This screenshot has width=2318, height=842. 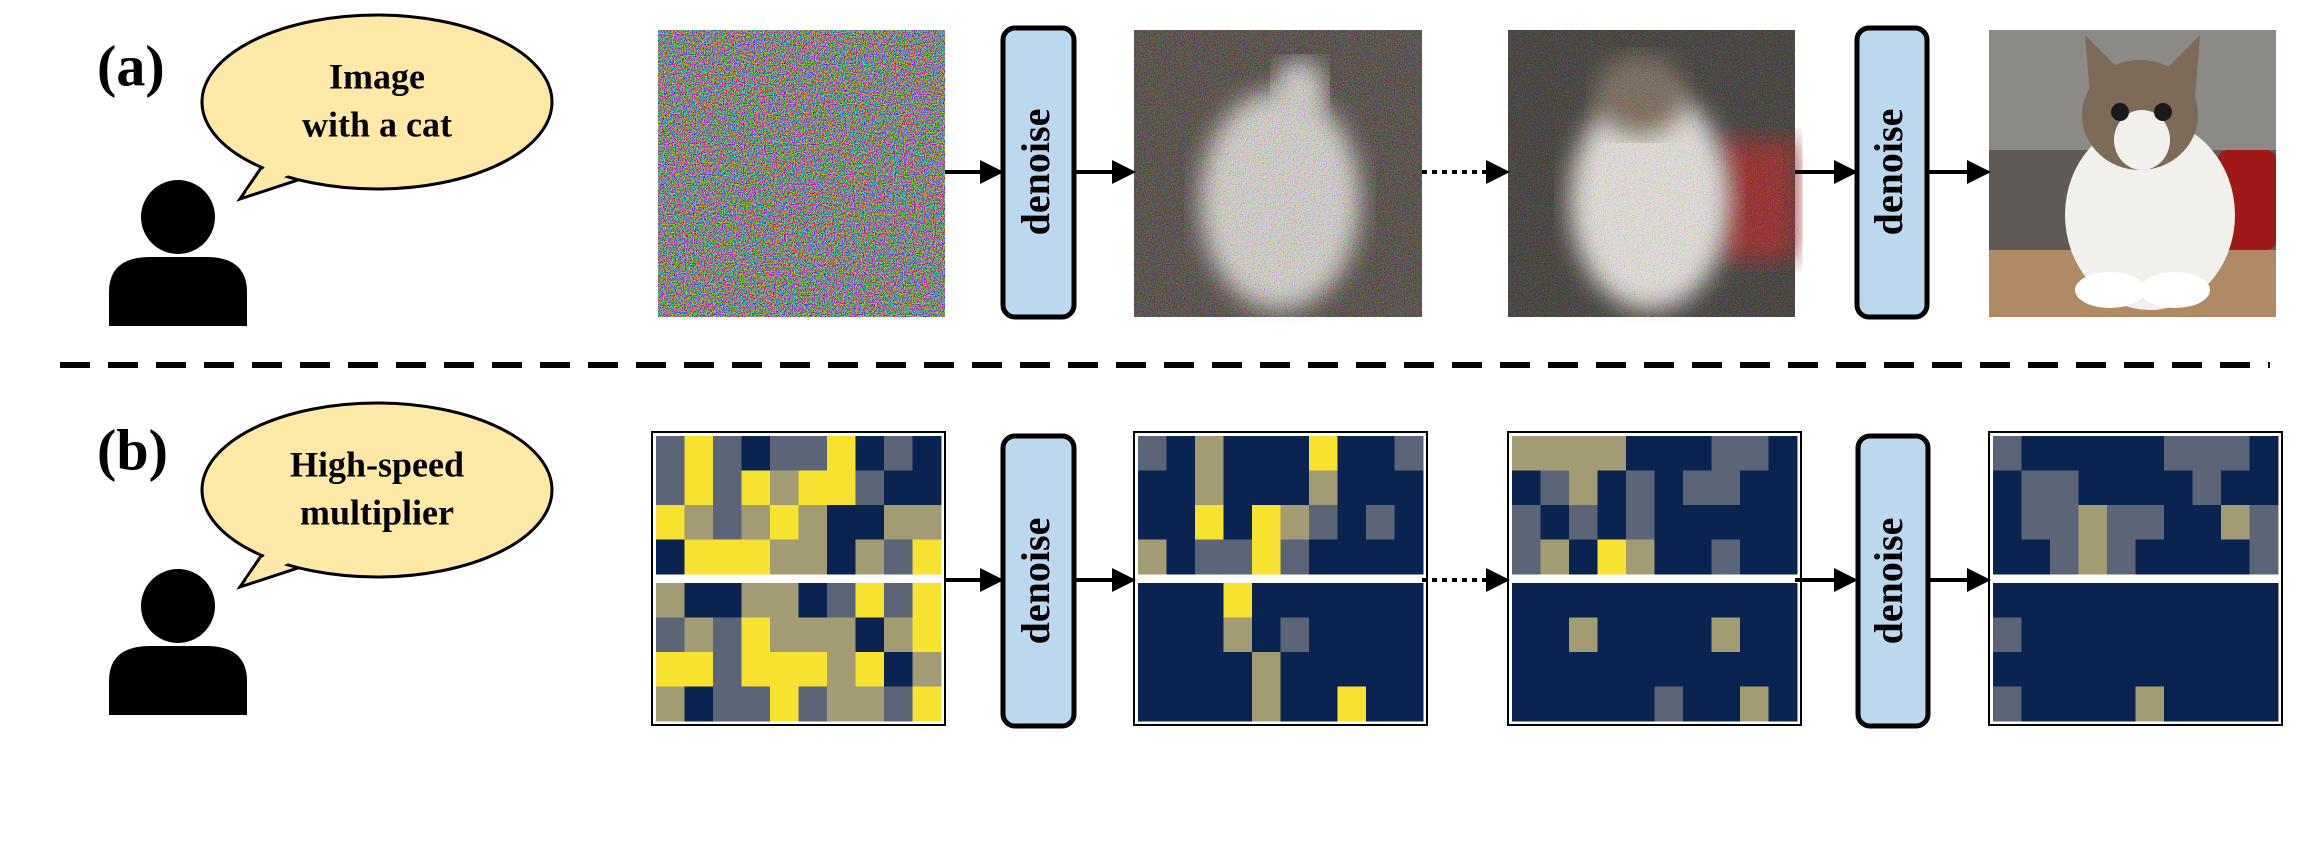 I want to click on noise-image, so click(x=801, y=173).